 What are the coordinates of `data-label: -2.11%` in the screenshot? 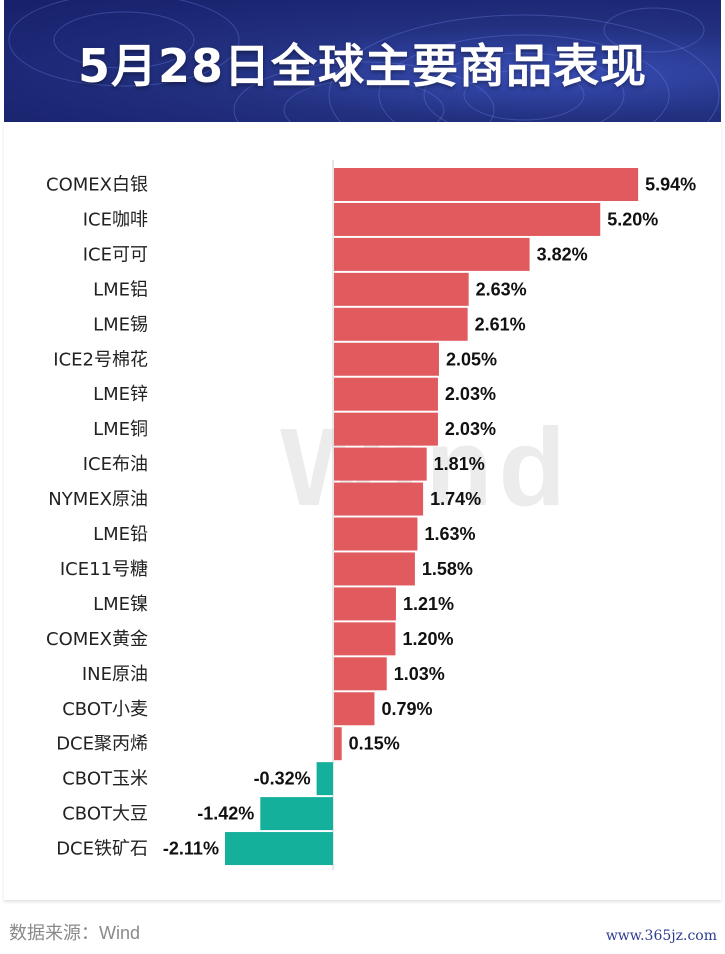 It's located at (191, 849).